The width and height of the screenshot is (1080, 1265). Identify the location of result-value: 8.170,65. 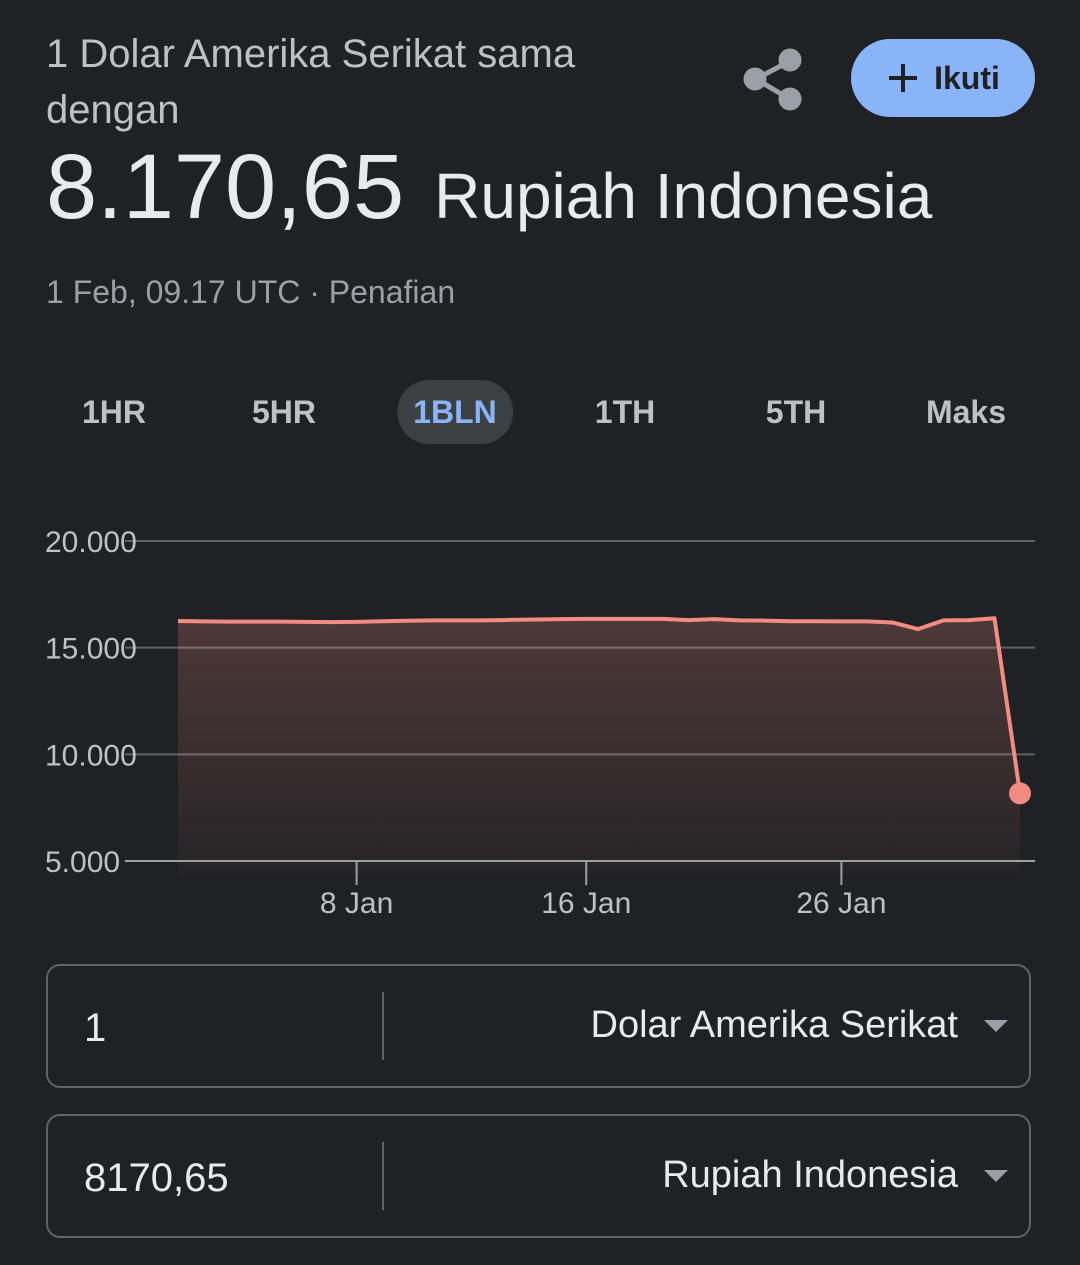
(225, 187).